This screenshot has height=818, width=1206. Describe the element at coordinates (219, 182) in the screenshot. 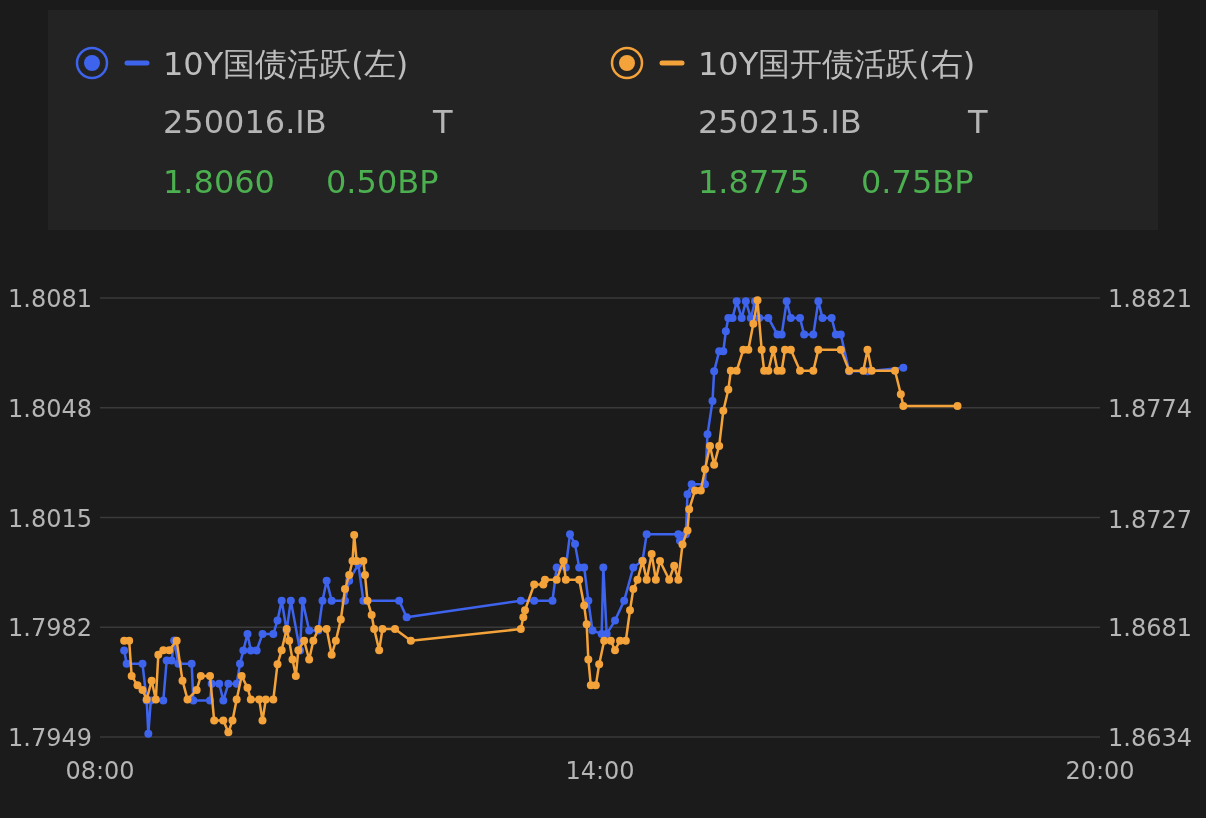

I see `text: 1.8060` at that location.